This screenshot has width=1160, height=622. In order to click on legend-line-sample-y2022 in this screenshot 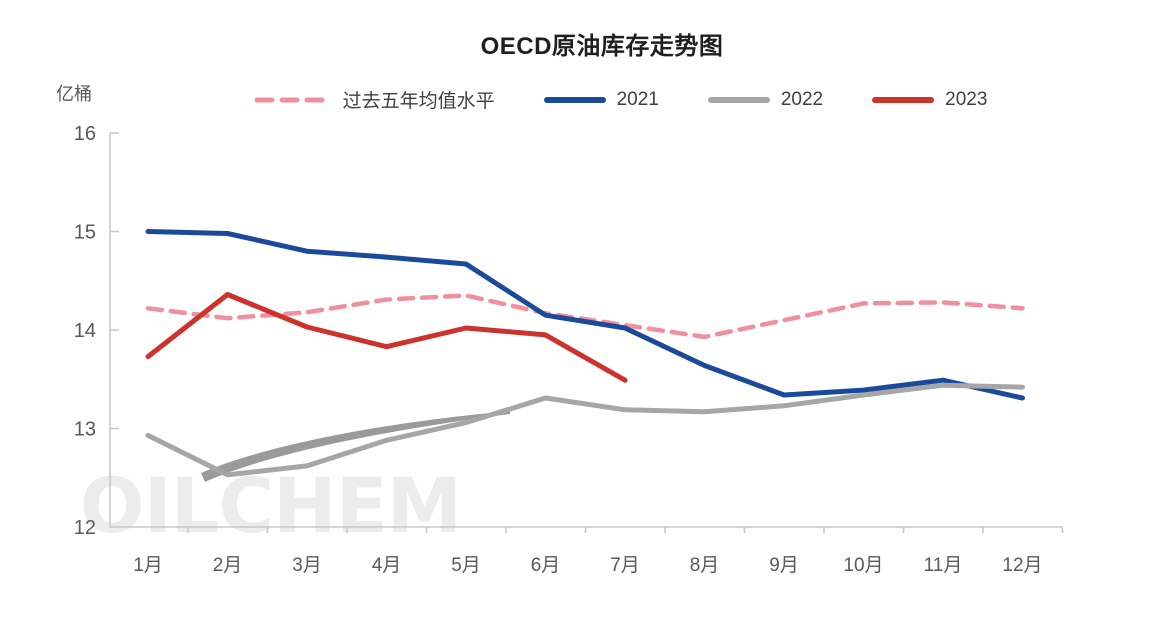, I will do `click(738, 99)`.